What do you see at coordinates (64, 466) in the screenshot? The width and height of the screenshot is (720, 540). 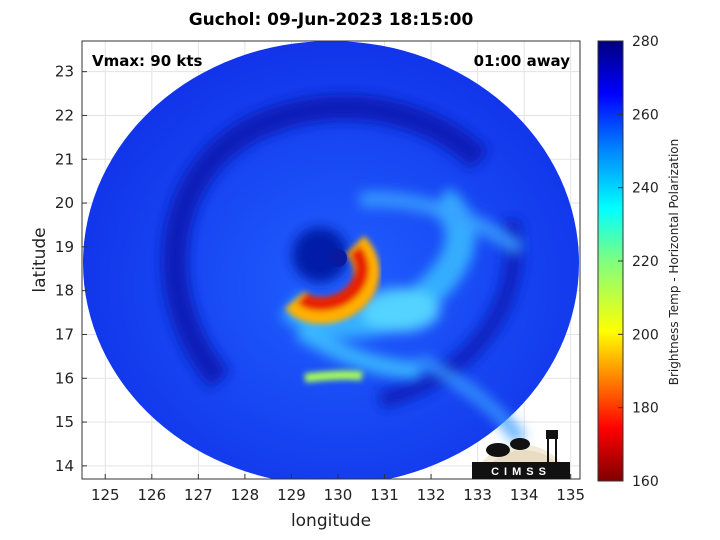 I see `y-tick-label: 14` at bounding box center [64, 466].